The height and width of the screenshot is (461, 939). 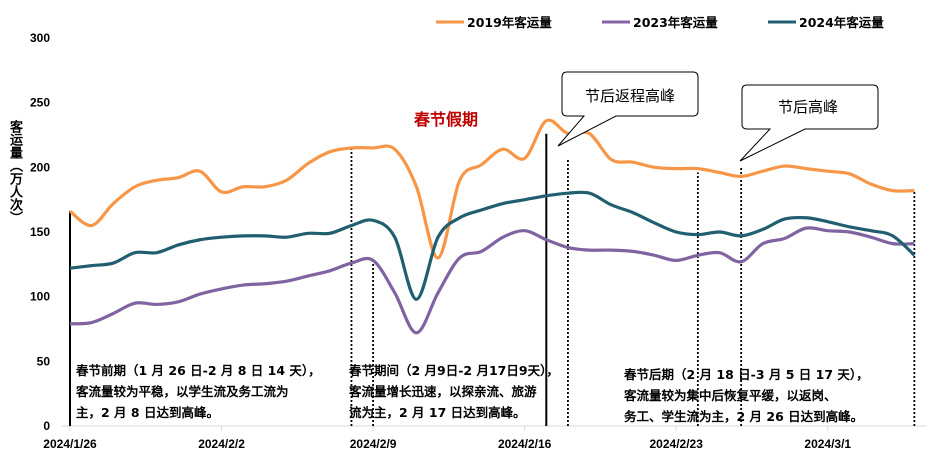 What do you see at coordinates (509, 22) in the screenshot?
I see `legend-label: 2019年客运量` at bounding box center [509, 22].